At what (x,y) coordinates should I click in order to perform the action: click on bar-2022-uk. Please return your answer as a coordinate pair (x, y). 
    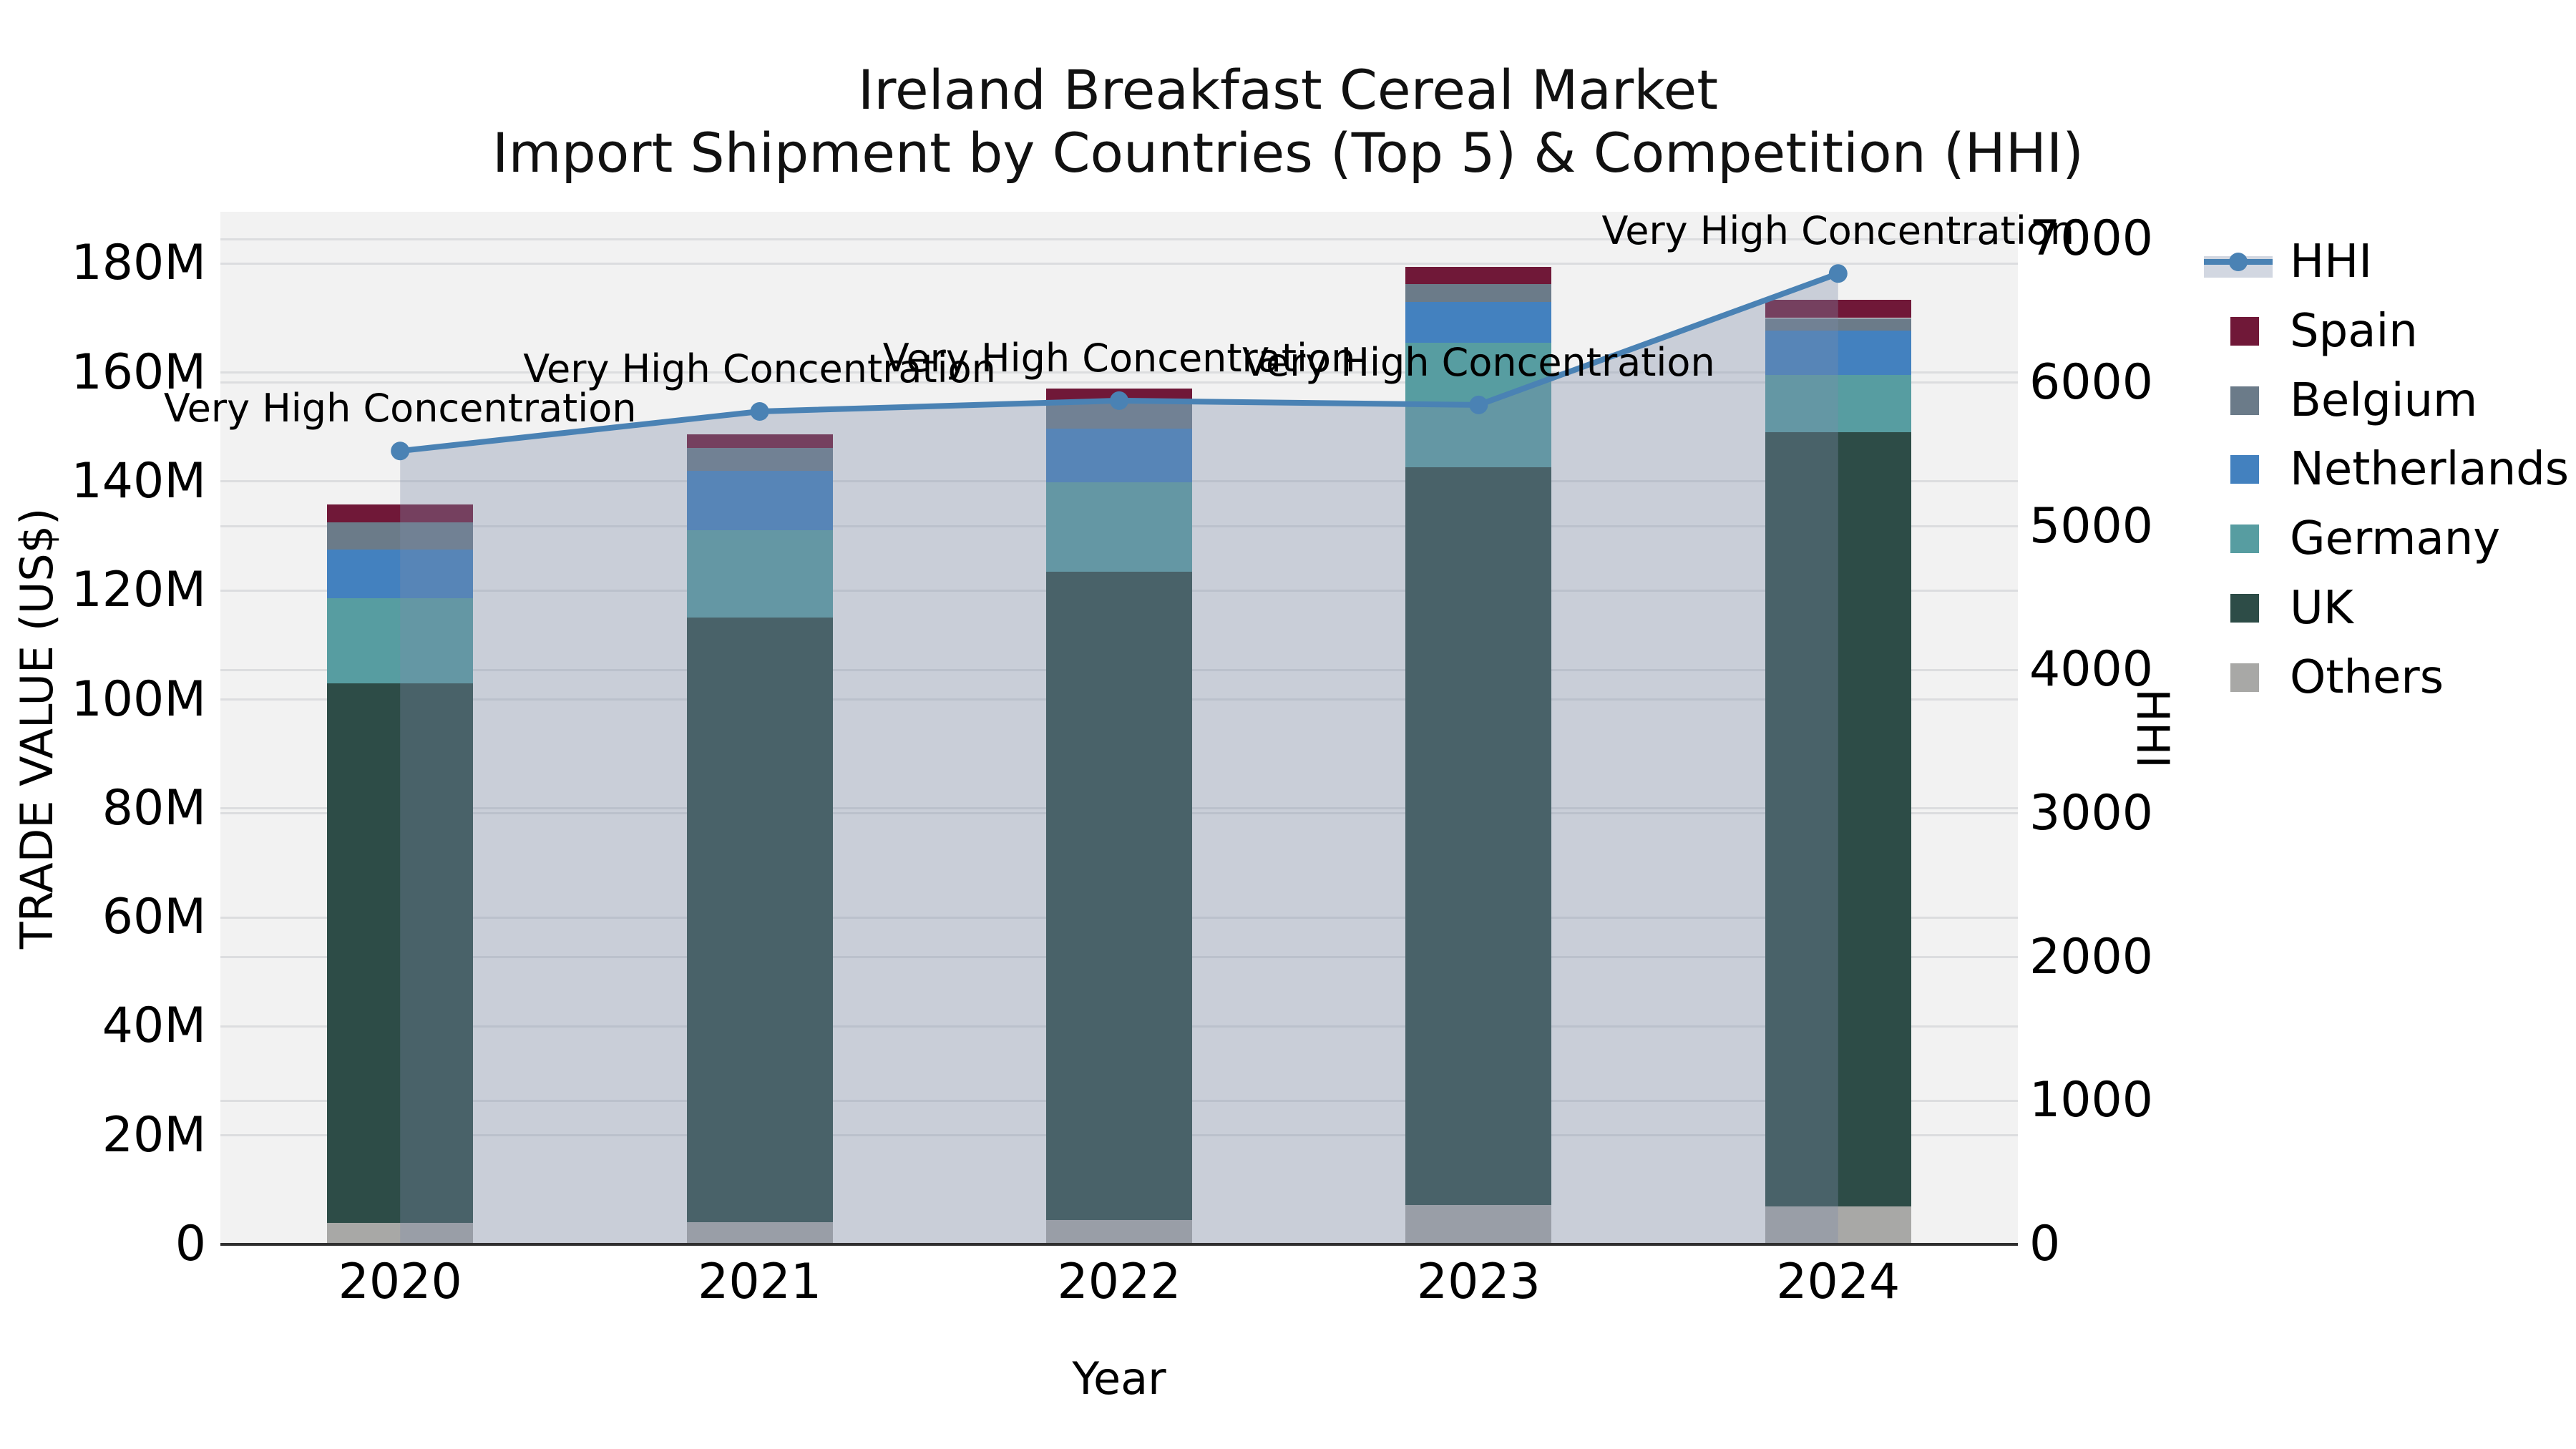
    Looking at the image, I should click on (1119, 896).